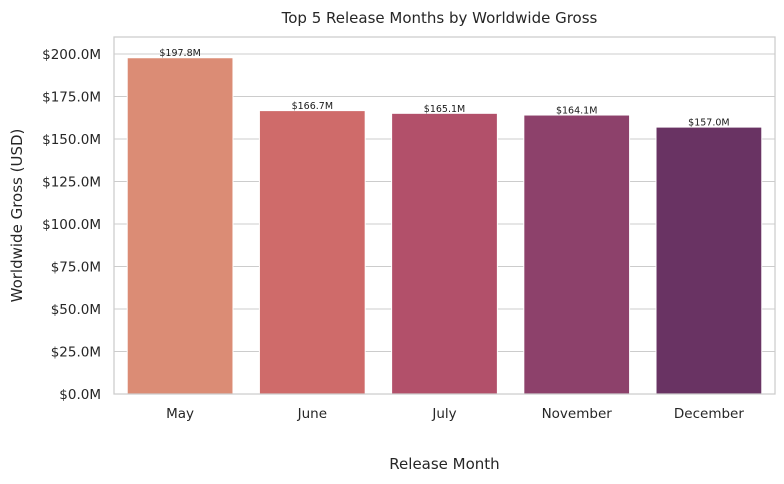 The image size is (784, 484). I want to click on bar-value-label: $165.1M, so click(444, 109).